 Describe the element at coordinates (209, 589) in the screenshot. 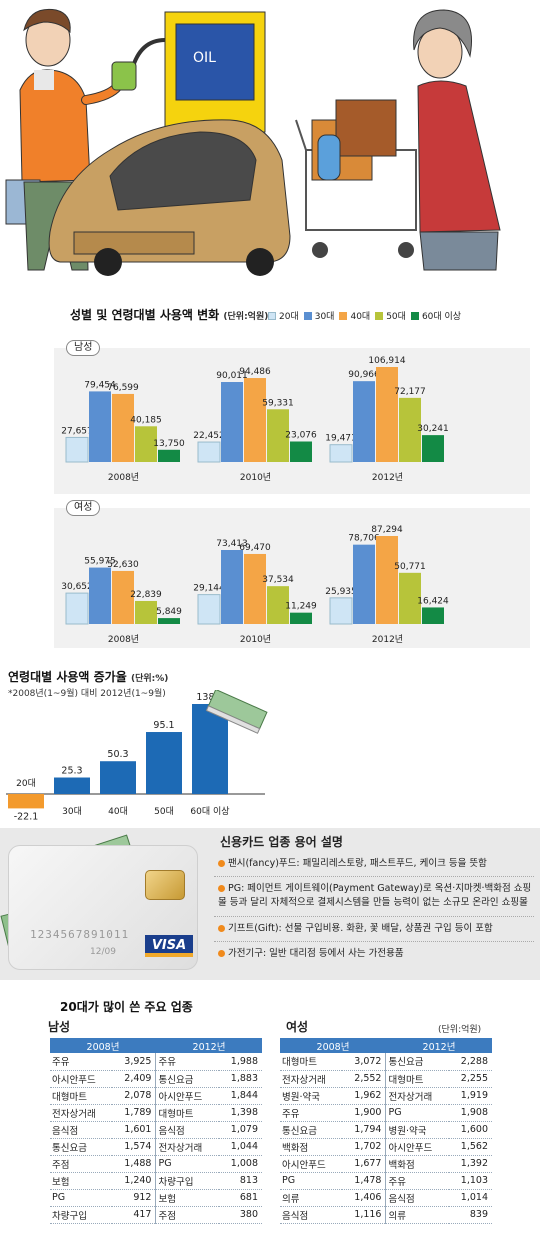

I see `bar-value-label: 29,144` at that location.